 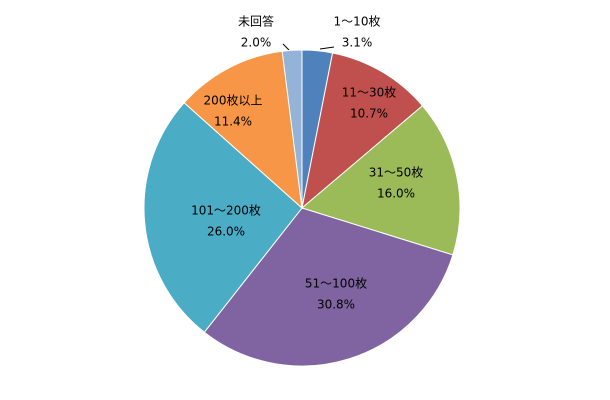 I want to click on value-label: 26.0%, so click(x=226, y=232).